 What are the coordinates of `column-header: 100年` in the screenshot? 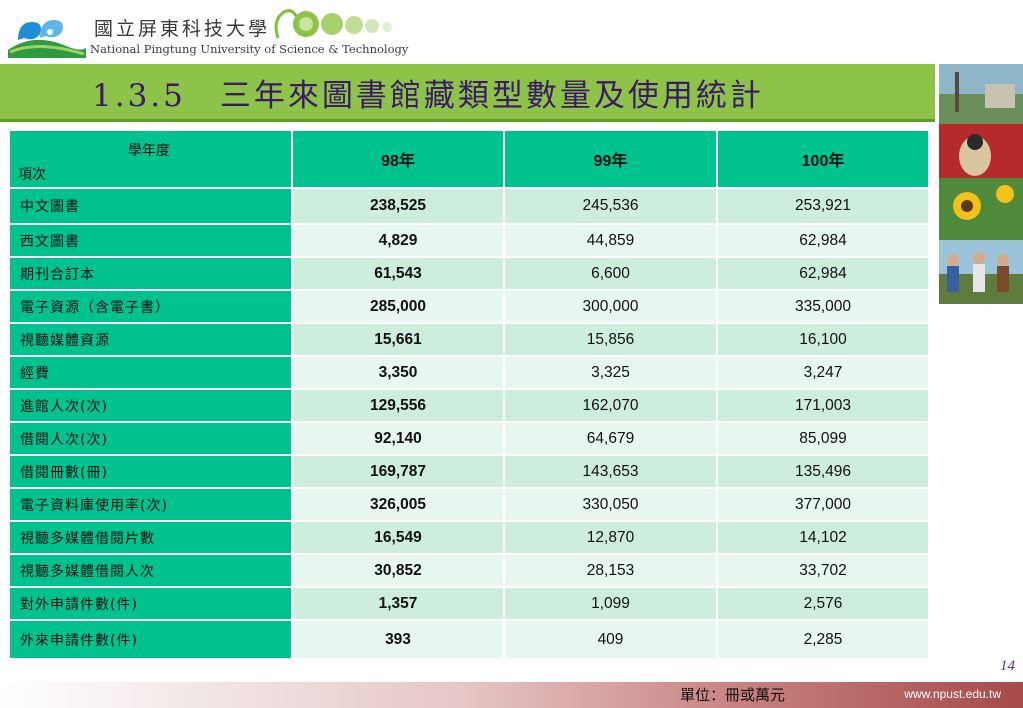 It's located at (823, 159).